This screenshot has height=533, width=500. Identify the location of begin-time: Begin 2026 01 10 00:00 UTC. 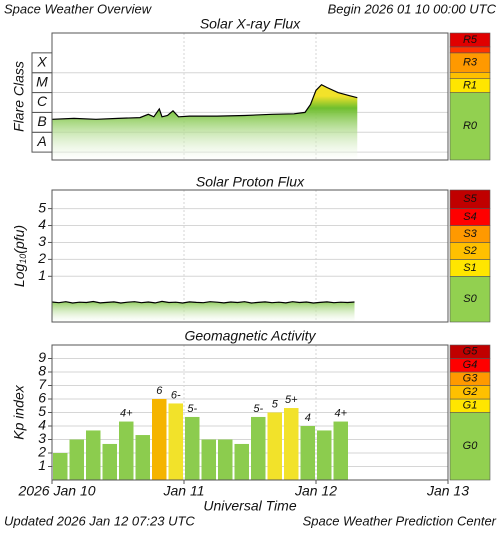
(412, 8).